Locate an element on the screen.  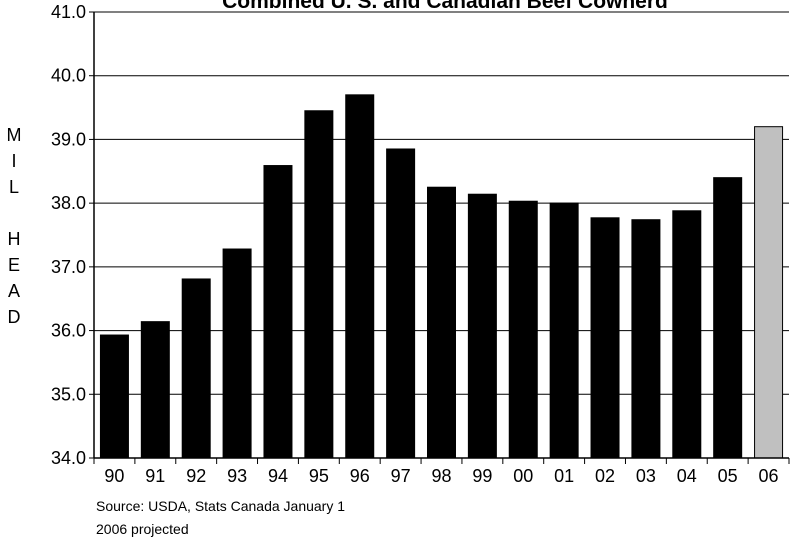
x-tick-label: 94 is located at coordinates (278, 476).